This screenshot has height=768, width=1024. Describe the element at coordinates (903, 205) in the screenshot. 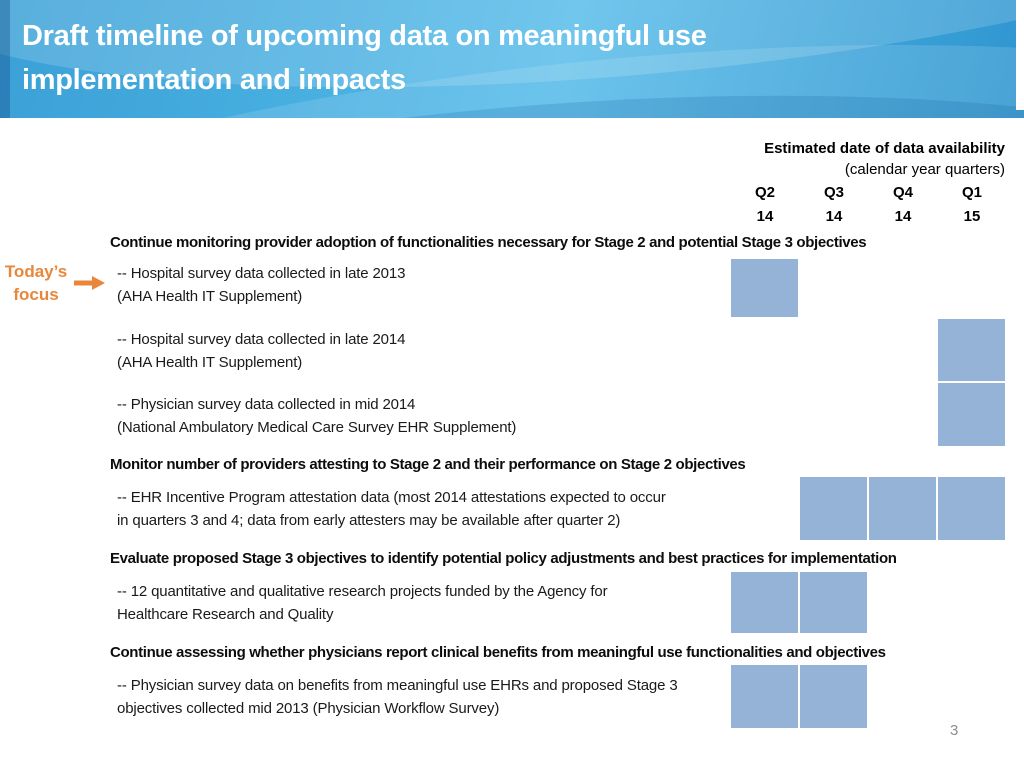

I see `quarter-label: Q4 14` at that location.